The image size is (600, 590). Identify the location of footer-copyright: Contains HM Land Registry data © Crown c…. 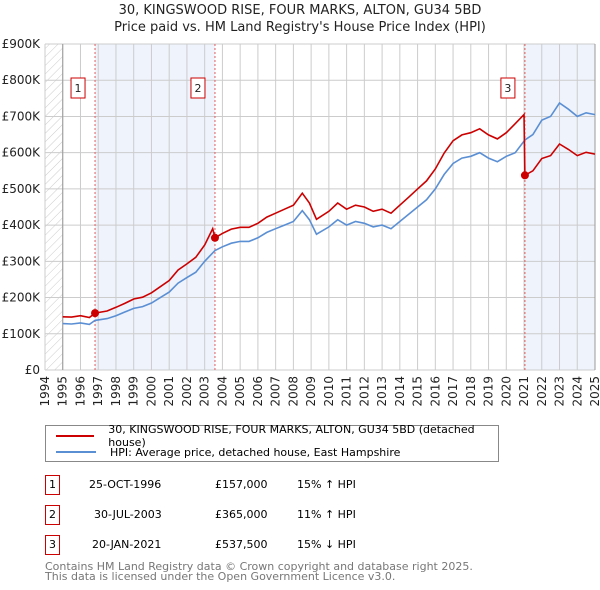
(259, 566).